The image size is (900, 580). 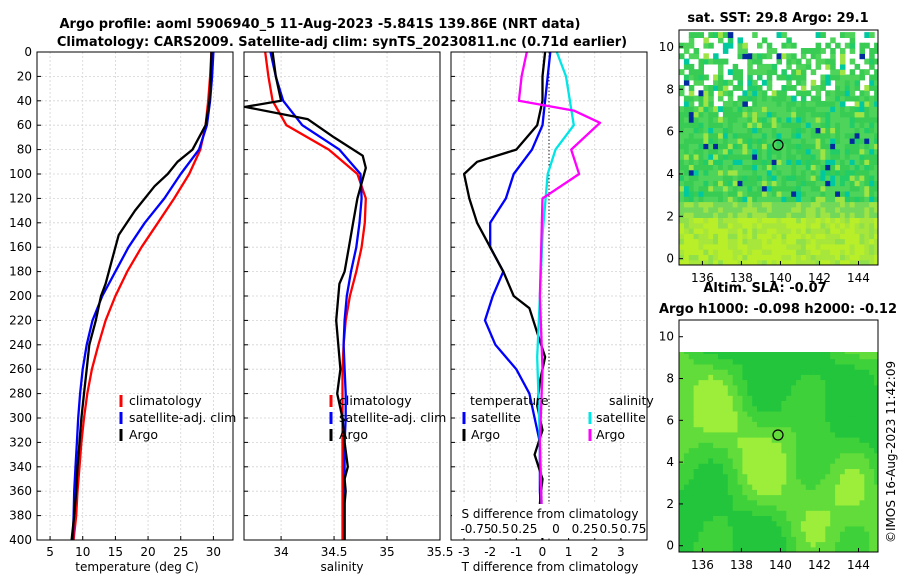 What do you see at coordinates (595, 552) in the screenshot?
I see `diff-xtick-label: 2` at bounding box center [595, 552].